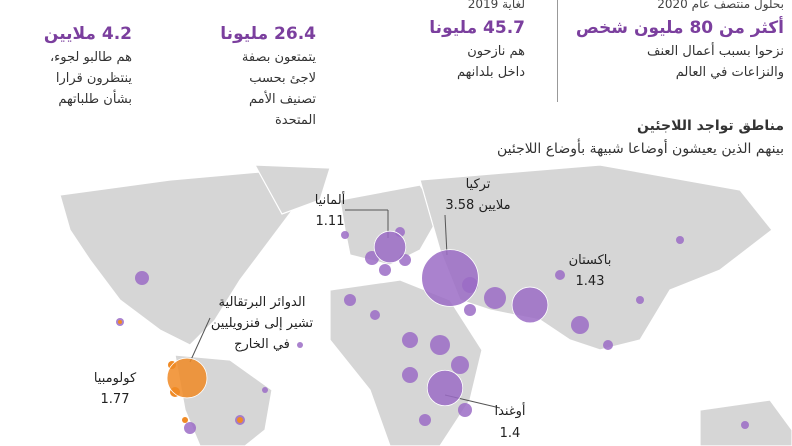  I want to click on bubble-name: أوغندا, so click(509, 410).